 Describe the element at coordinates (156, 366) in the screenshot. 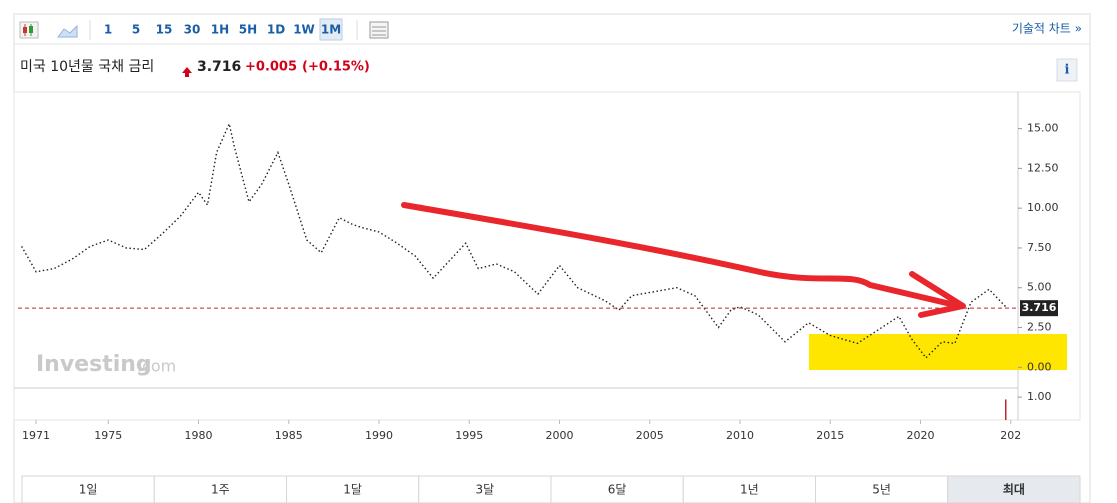

I see `watermark-suffix: .com` at that location.